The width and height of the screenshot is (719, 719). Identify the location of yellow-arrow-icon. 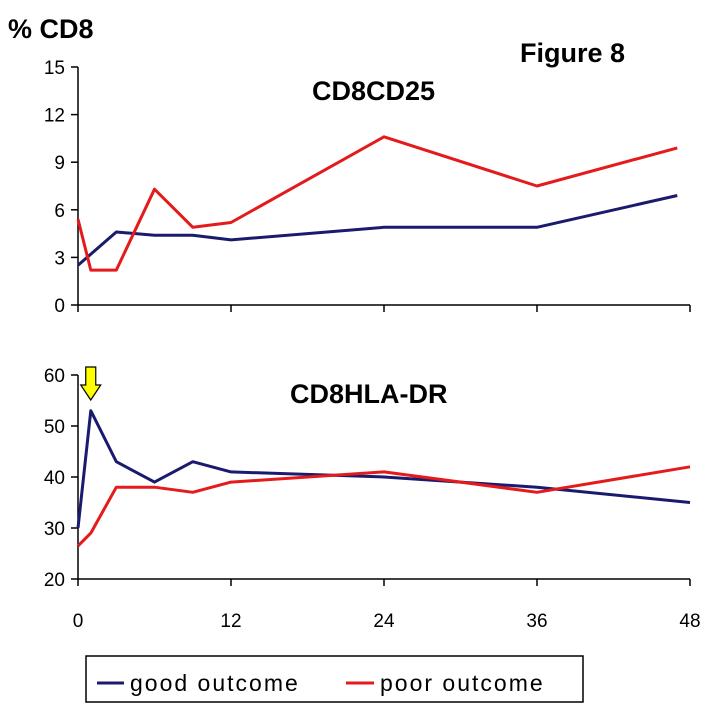
(90, 384).